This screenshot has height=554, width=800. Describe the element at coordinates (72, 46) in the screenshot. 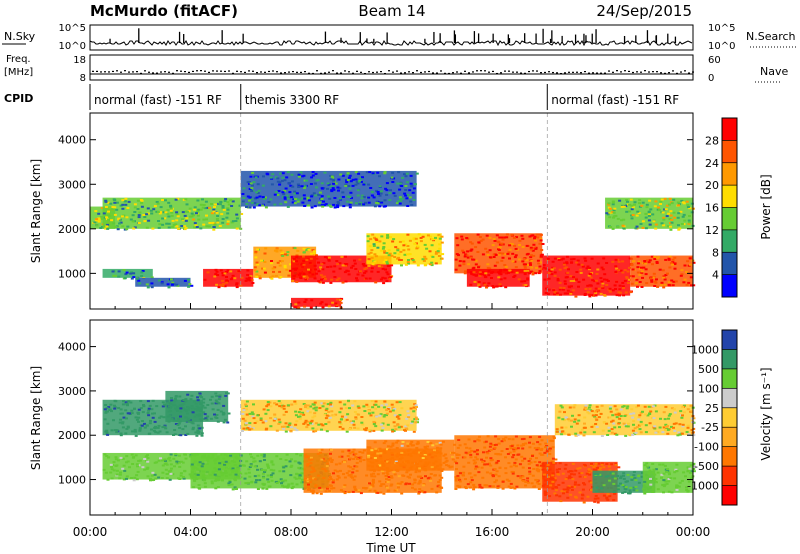

I see `noise-left-tick-bottom: 10^0` at that location.